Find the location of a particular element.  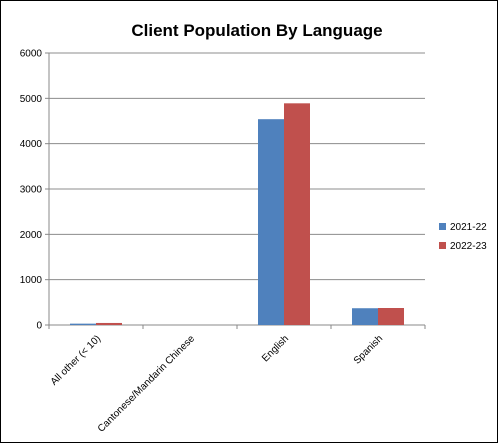

x-tick-label: Cantonese/Mandarin Chinese is located at coordinates (147, 384).